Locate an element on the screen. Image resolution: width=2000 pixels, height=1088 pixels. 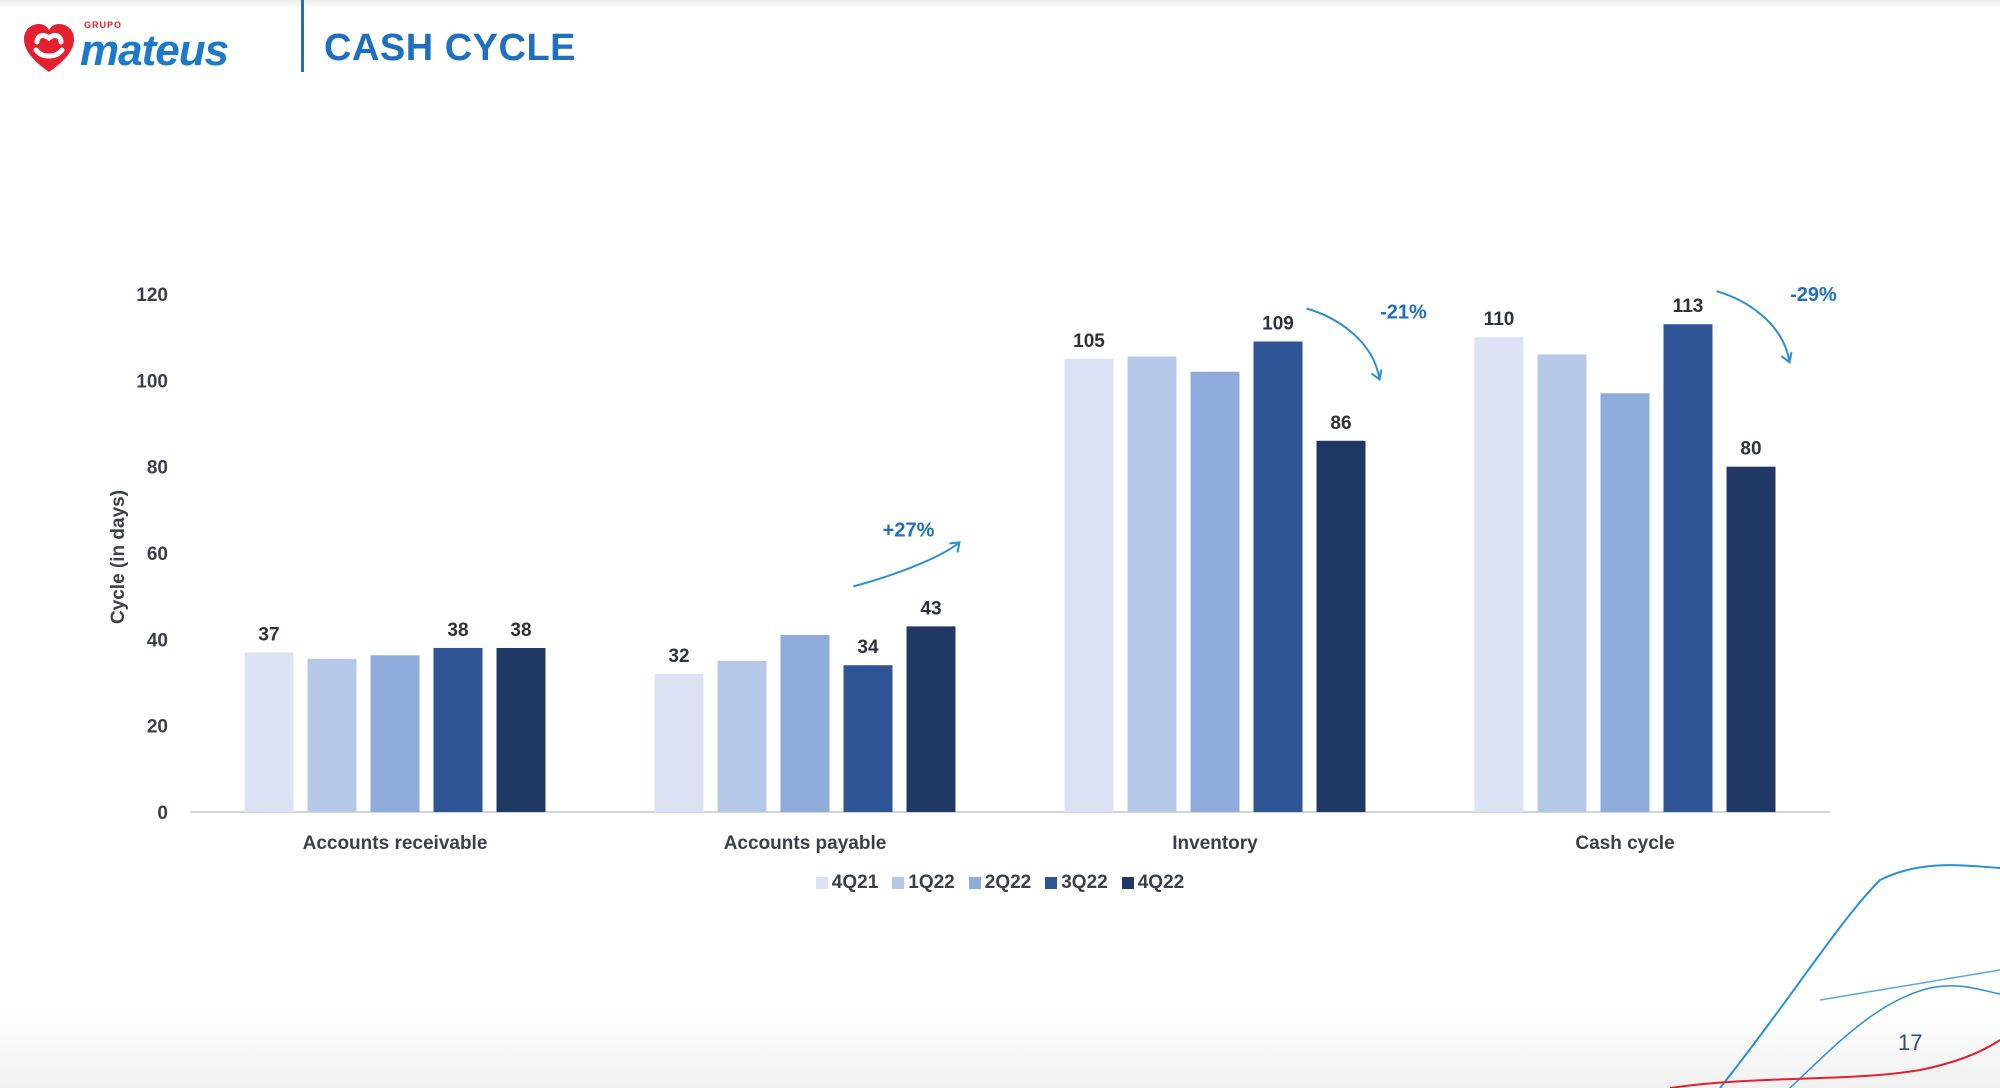
page-title: CASH CYCLE is located at coordinates (450, 48).